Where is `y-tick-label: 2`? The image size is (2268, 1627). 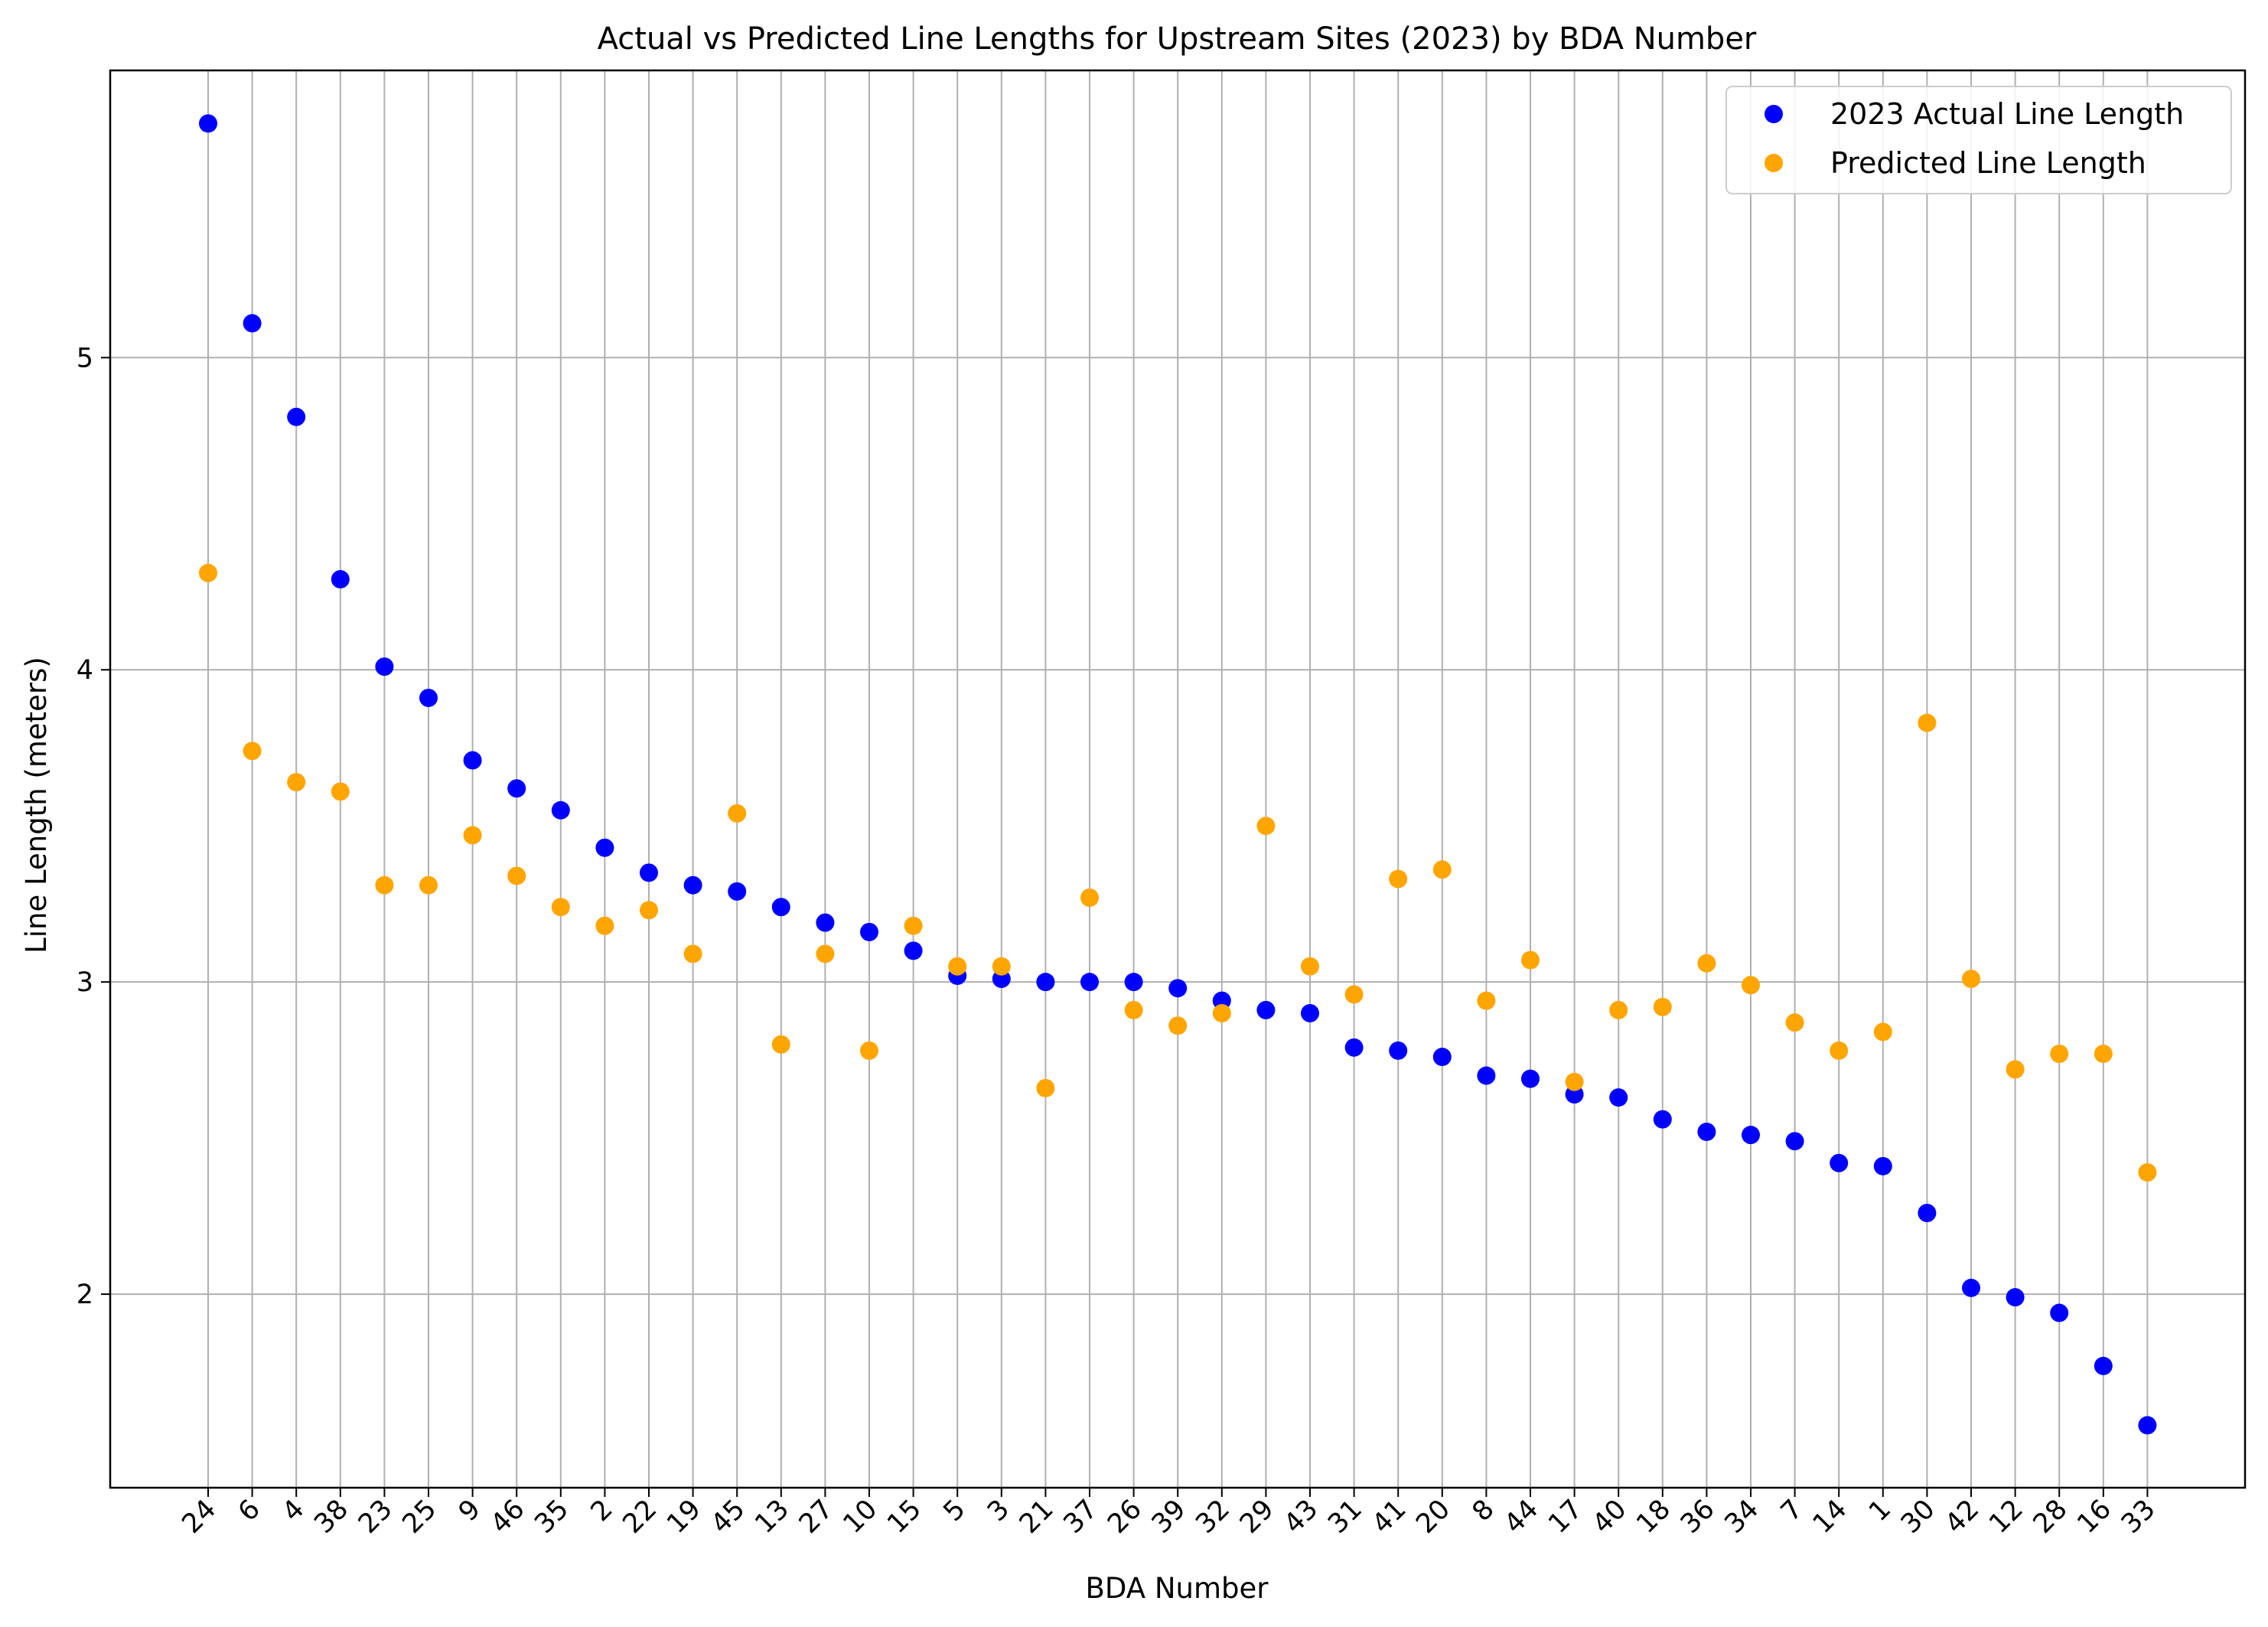 y-tick-label: 2 is located at coordinates (85, 1295).